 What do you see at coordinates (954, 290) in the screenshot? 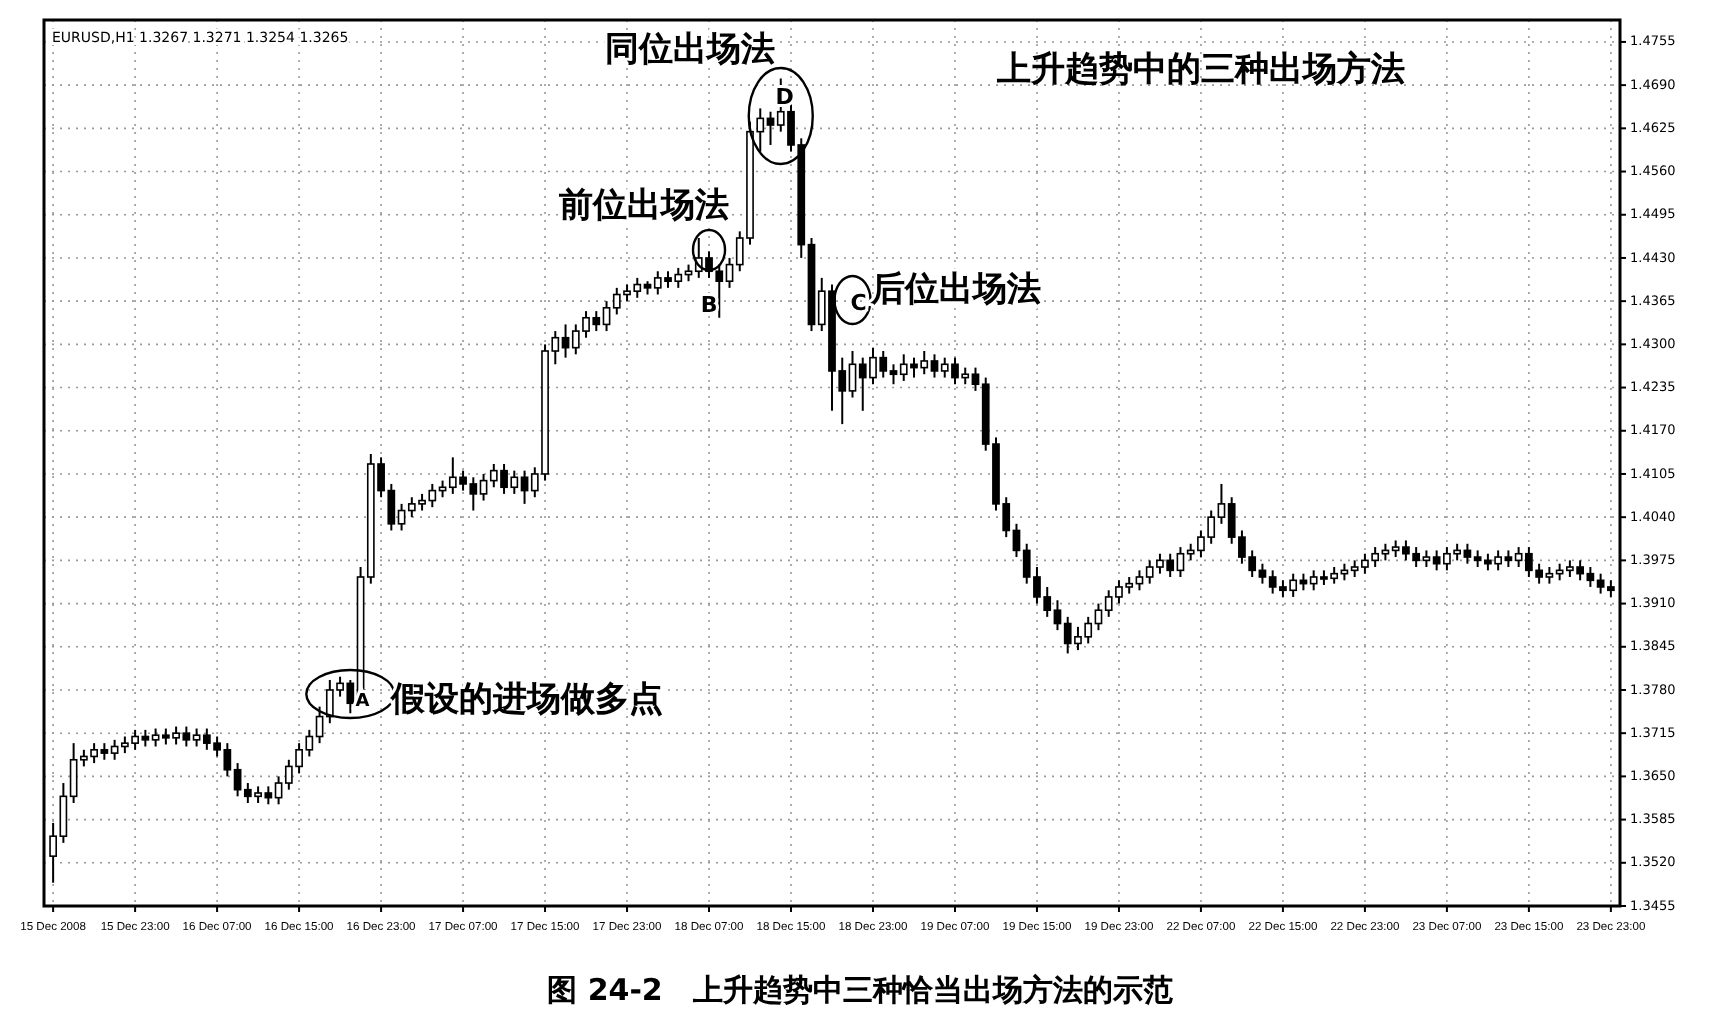
I see `annotation: 后位出场法` at bounding box center [954, 290].